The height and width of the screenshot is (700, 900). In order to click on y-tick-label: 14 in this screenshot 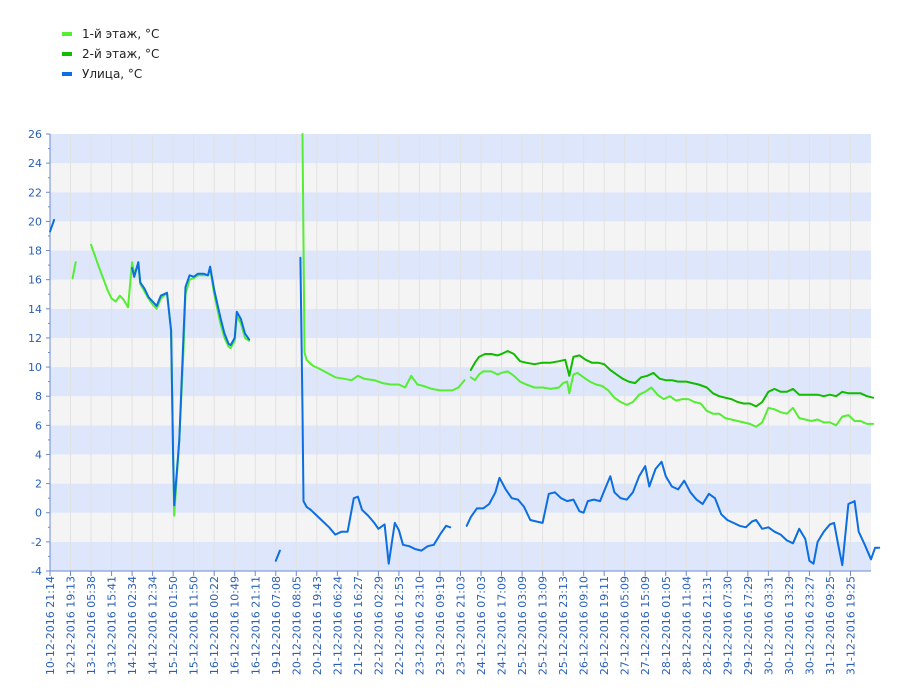, I will do `click(35, 309)`.